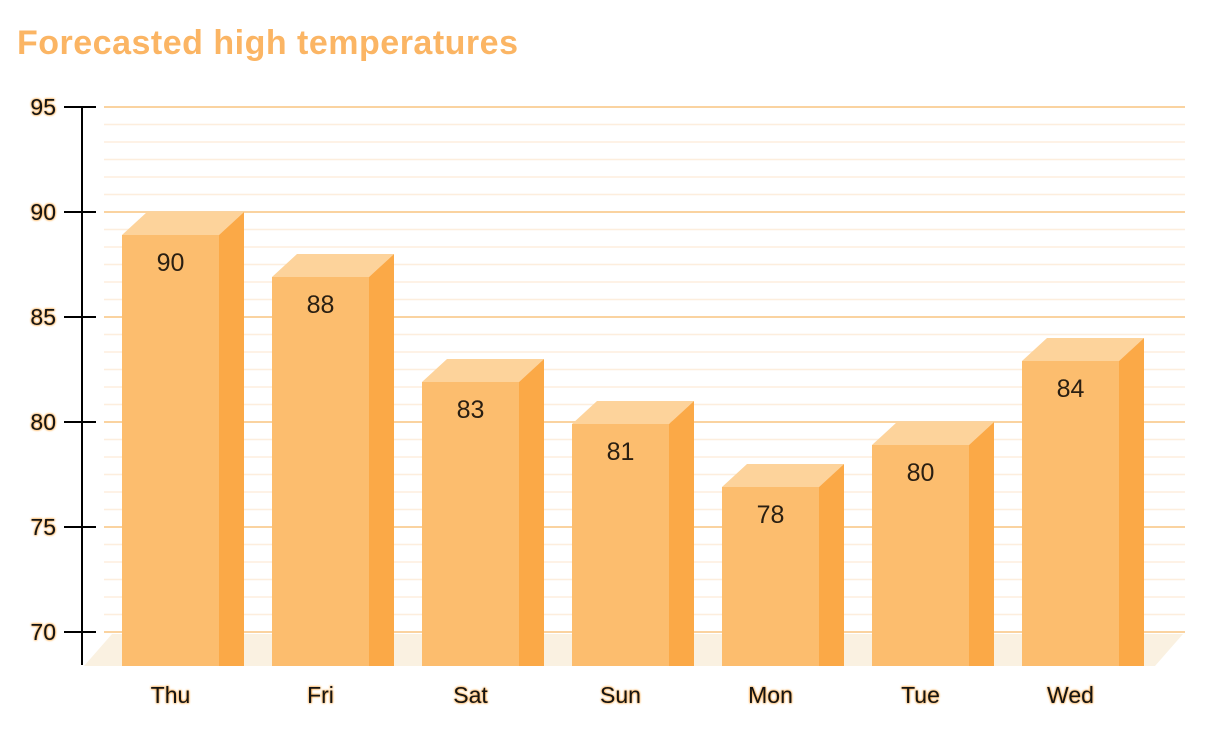 This screenshot has width=1228, height=756. What do you see at coordinates (43, 317) in the screenshot?
I see `y-tick-label: 85` at bounding box center [43, 317].